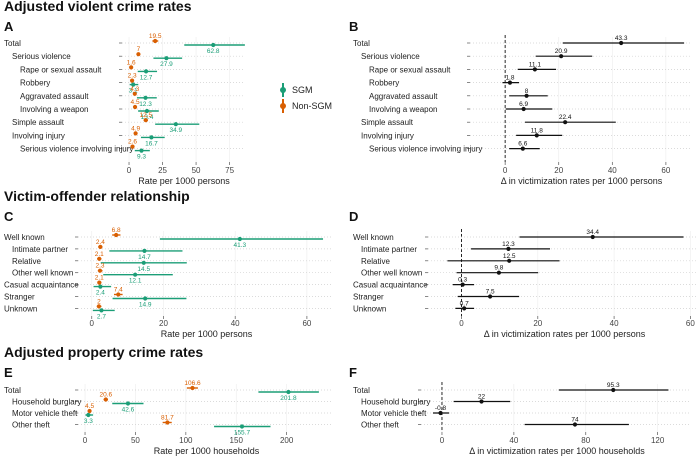  What do you see at coordinates (482, 397) in the screenshot?
I see `value-label: 22` at bounding box center [482, 397].